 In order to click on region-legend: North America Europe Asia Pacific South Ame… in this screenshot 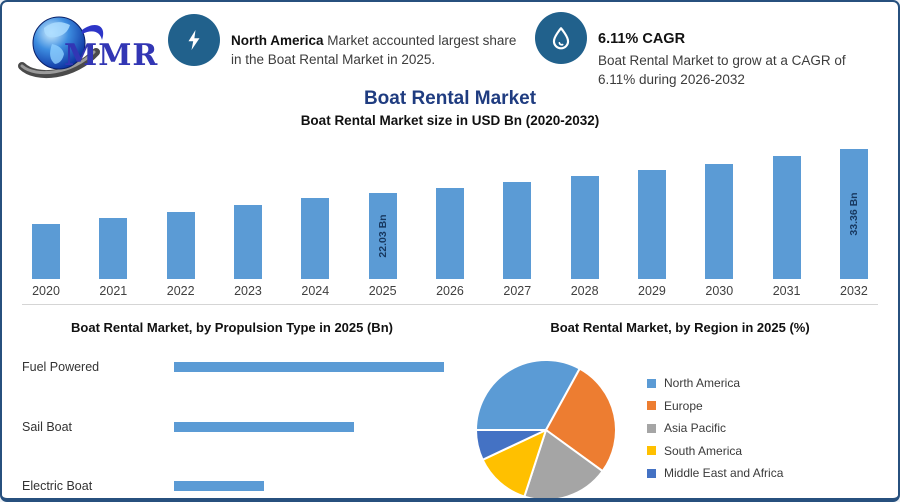, I will do `click(715, 428)`.